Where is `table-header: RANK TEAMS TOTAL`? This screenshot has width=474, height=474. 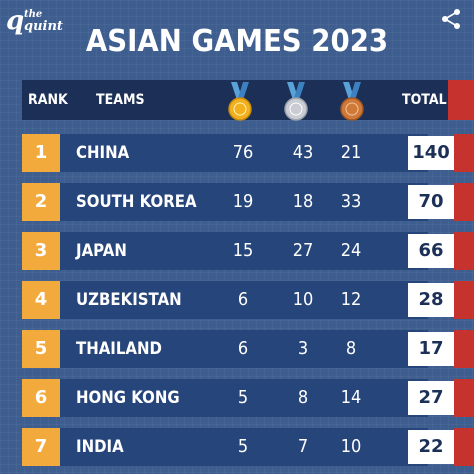 table-header: RANK TEAMS TOTAL is located at coordinates (235, 100).